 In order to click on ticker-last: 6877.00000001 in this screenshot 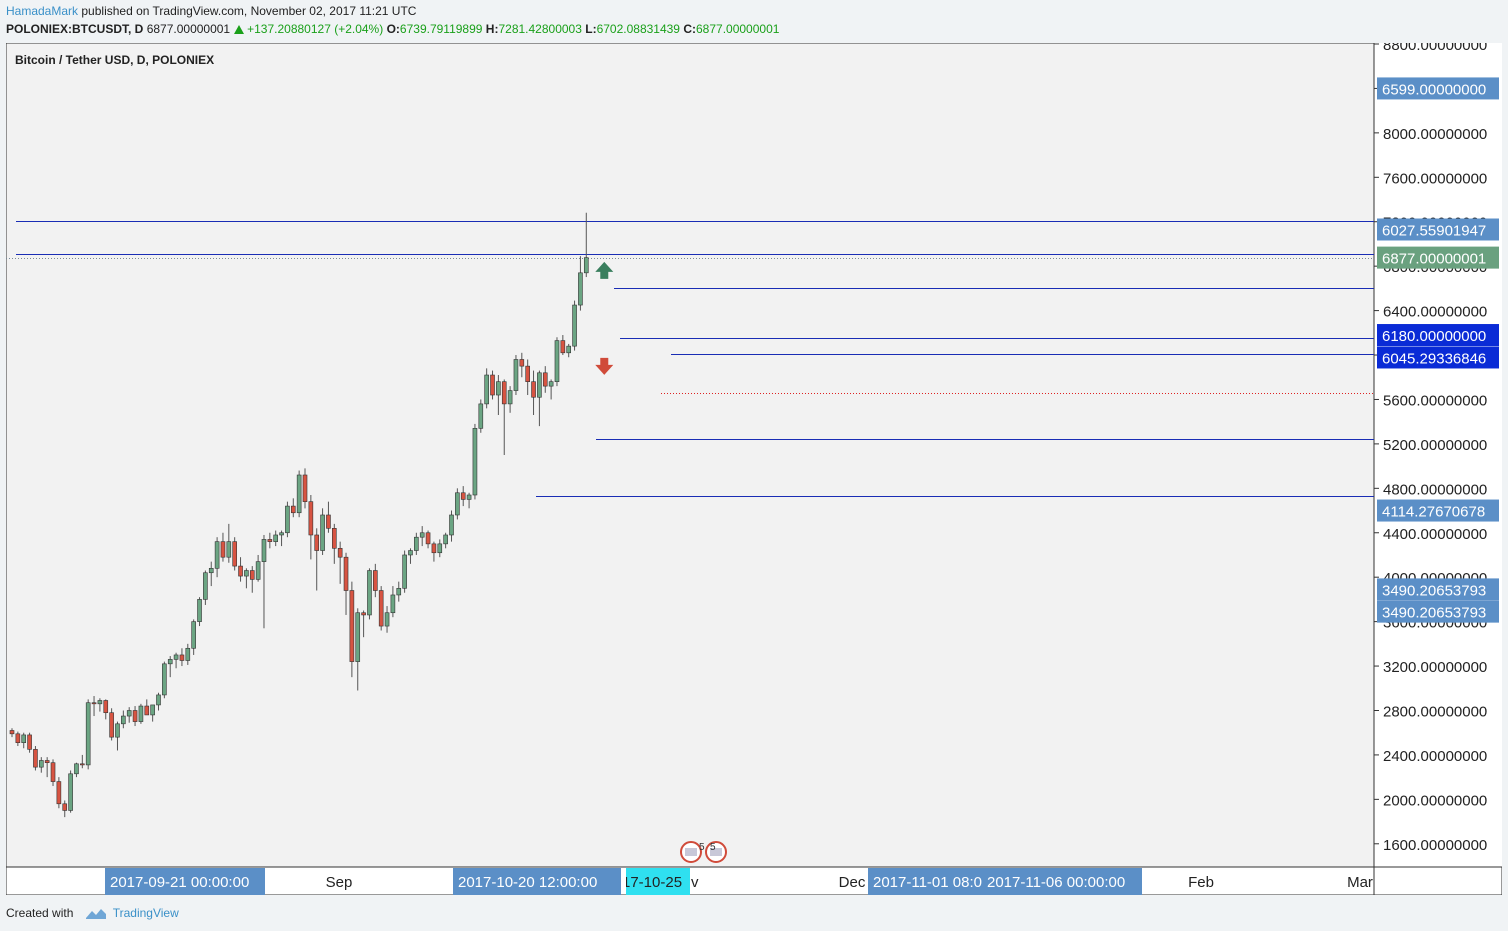, I will do `click(188, 29)`.